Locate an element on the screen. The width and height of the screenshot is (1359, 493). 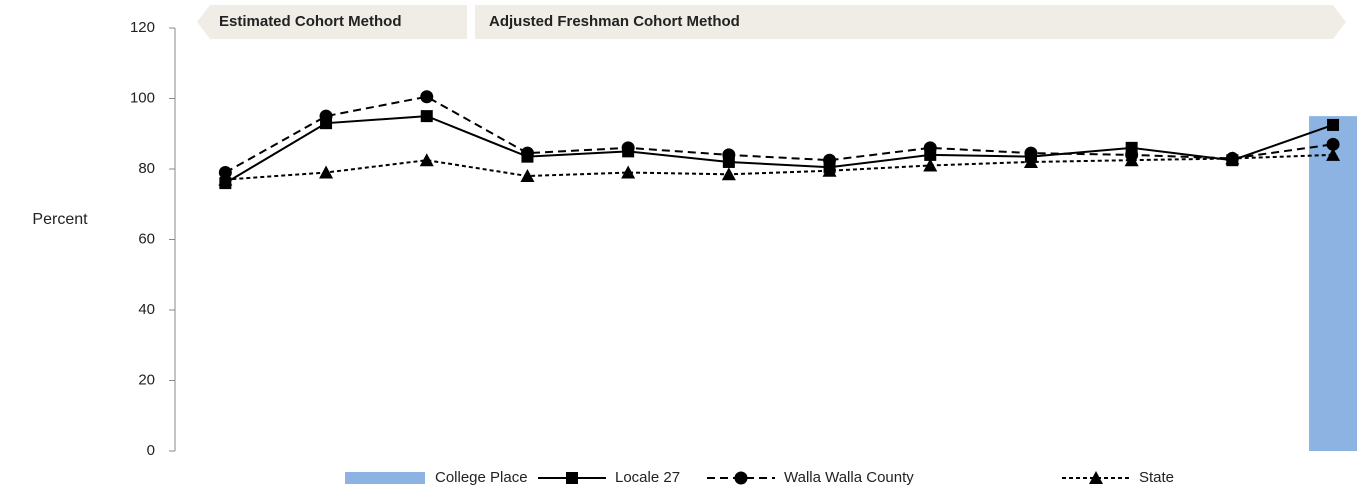
y-tick-label: 80 is located at coordinates (146, 168).